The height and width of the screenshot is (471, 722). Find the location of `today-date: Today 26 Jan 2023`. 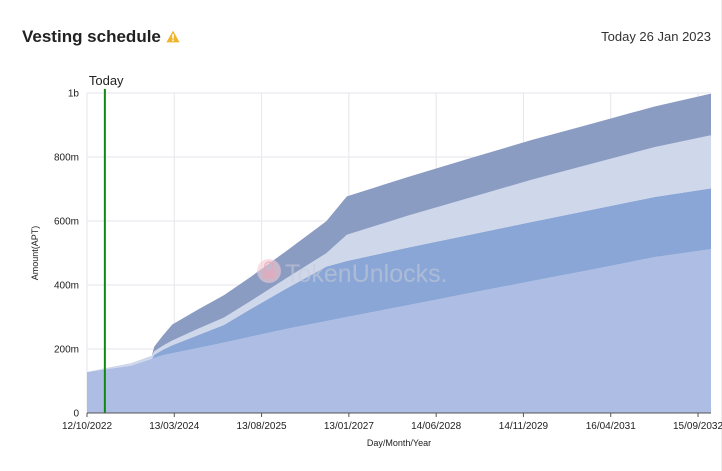

today-date: Today 26 Jan 2023 is located at coordinates (656, 36).